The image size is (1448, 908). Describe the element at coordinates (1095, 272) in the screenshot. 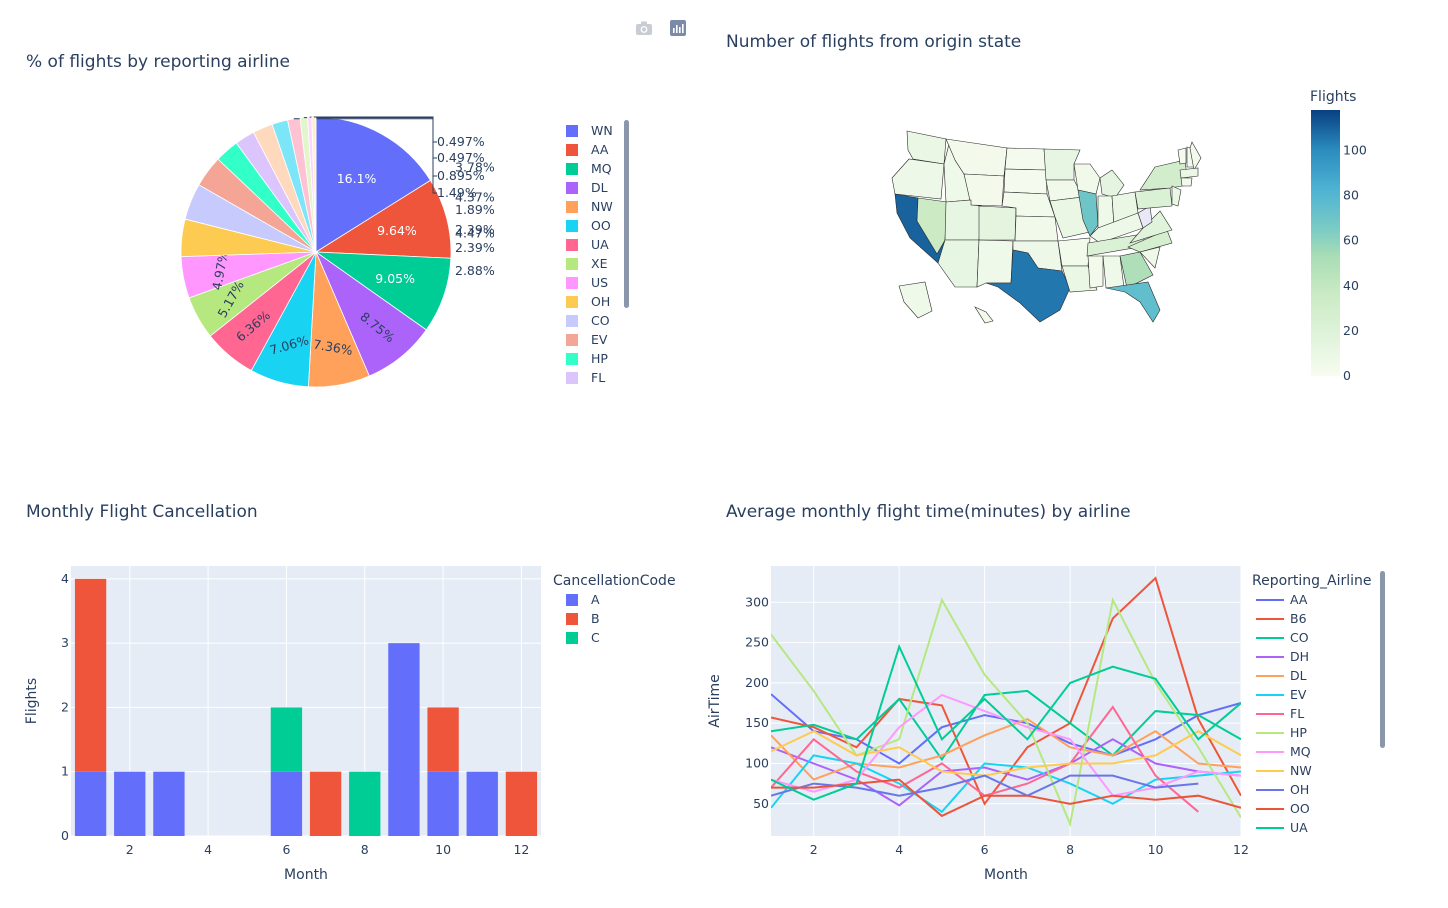

I see `state-ms` at that location.